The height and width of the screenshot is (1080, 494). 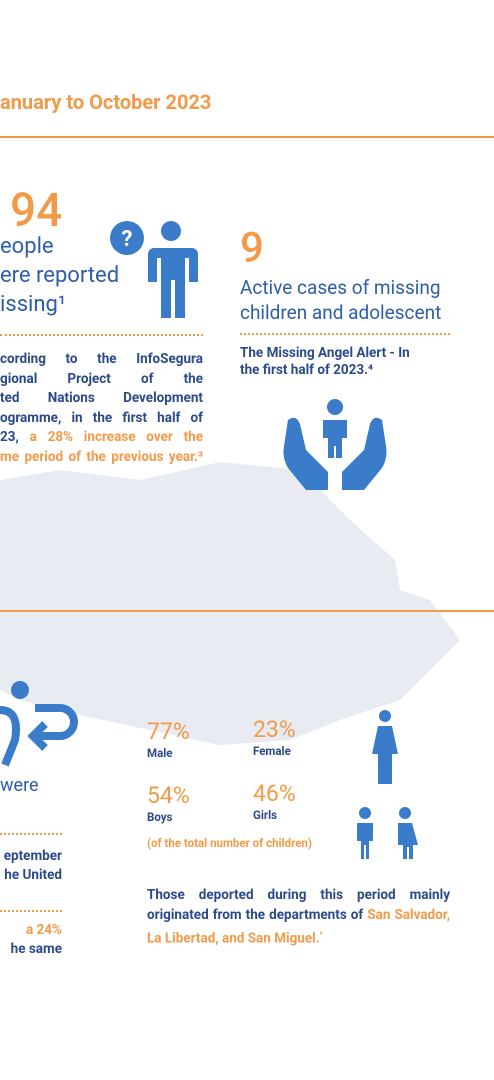 I want to click on para-line: me period of the previous year.³, so click(x=101, y=456).